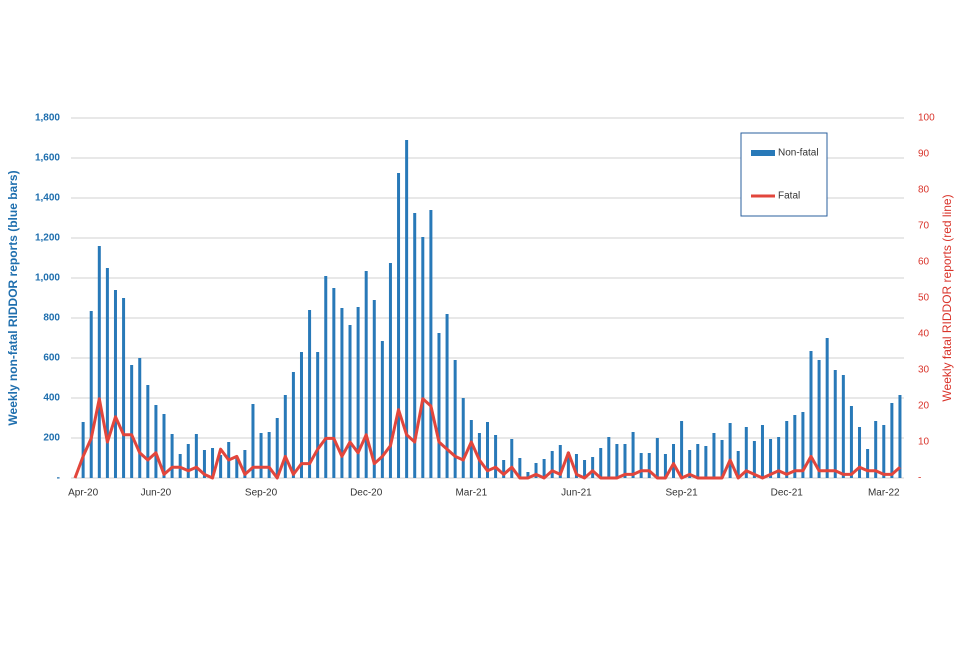 This screenshot has height=645, width=960. I want to click on legend-label: Non-fatal, so click(798, 153).